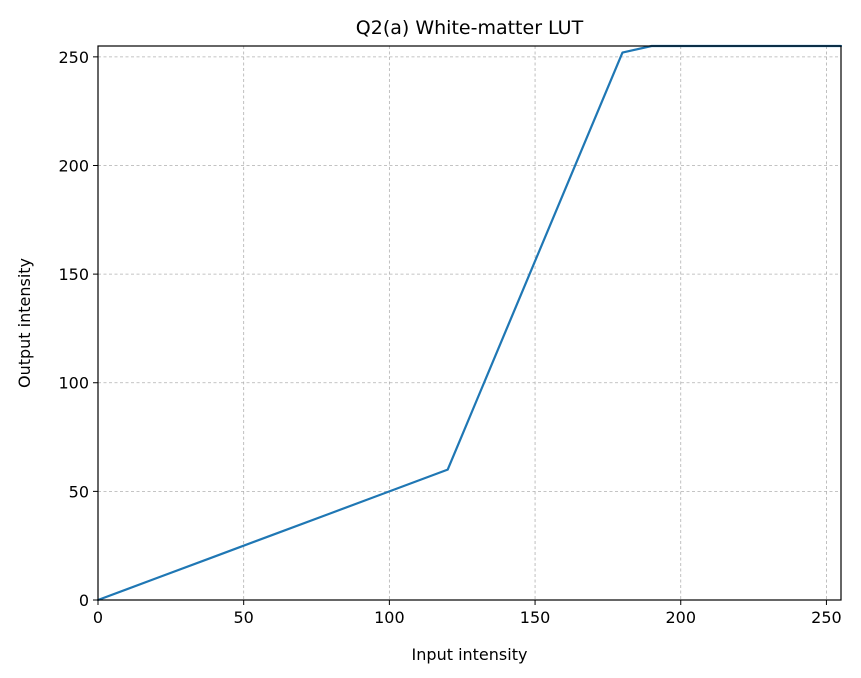 Image resolution: width=861 pixels, height=678 pixels. What do you see at coordinates (73, 383) in the screenshot?
I see `y-tick-label: 100` at bounding box center [73, 383].